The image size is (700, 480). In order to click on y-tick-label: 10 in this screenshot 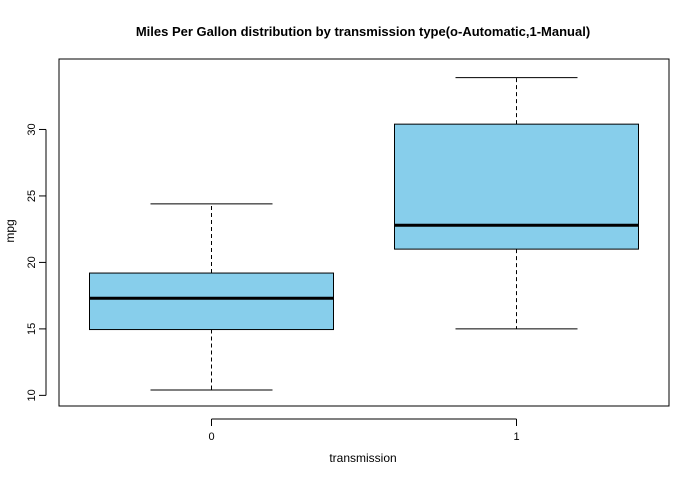, I will do `click(32, 395)`.